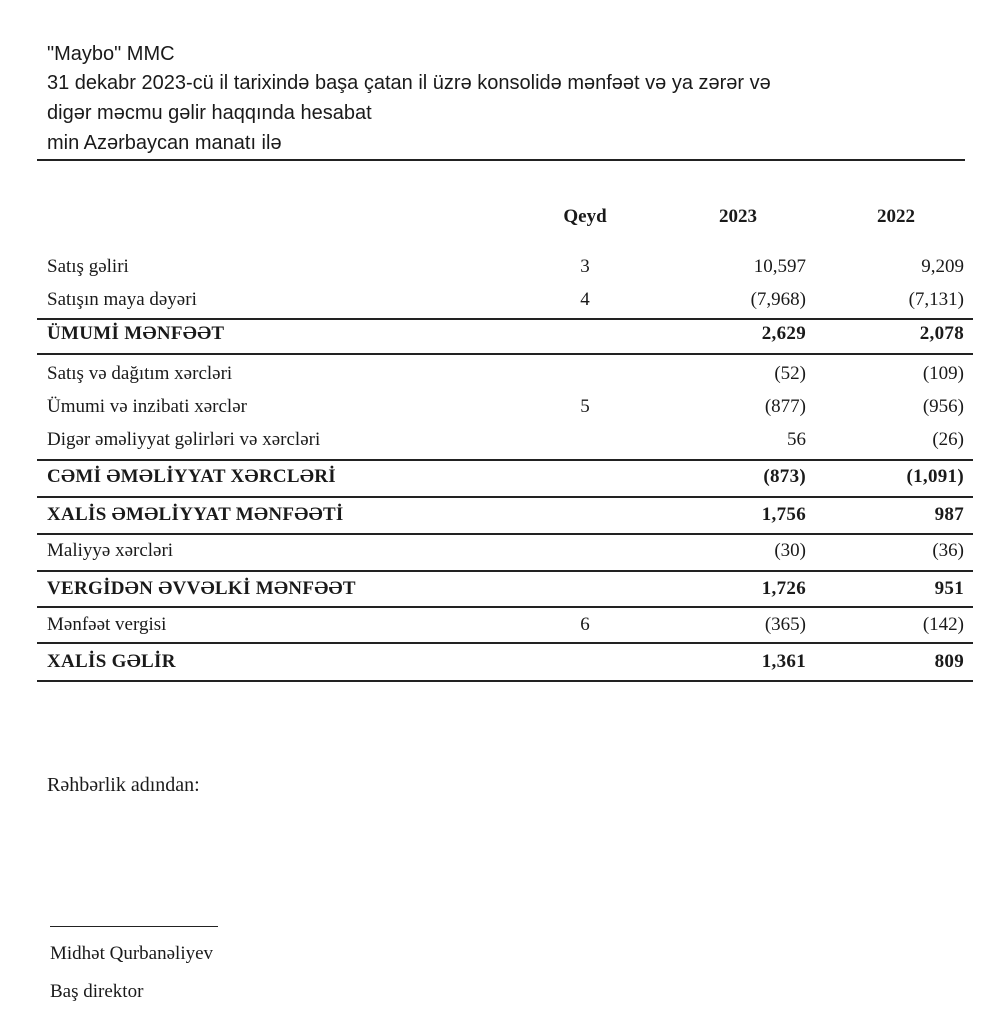 This screenshot has height=1028, width=1000. I want to click on signer-title: Baş direktor, so click(97, 991).